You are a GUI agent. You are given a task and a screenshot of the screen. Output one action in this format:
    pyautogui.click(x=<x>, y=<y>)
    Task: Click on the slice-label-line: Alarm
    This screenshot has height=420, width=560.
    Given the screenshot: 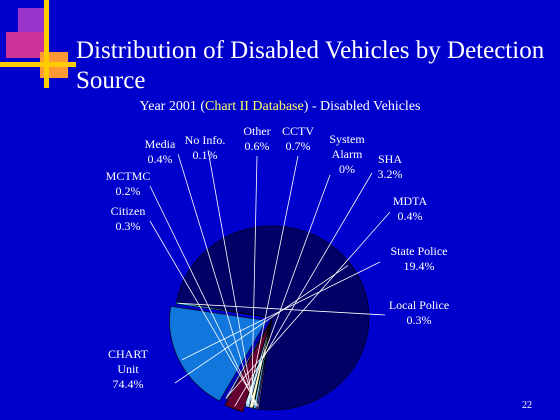 What is the action you would take?
    pyautogui.click(x=347, y=154)
    